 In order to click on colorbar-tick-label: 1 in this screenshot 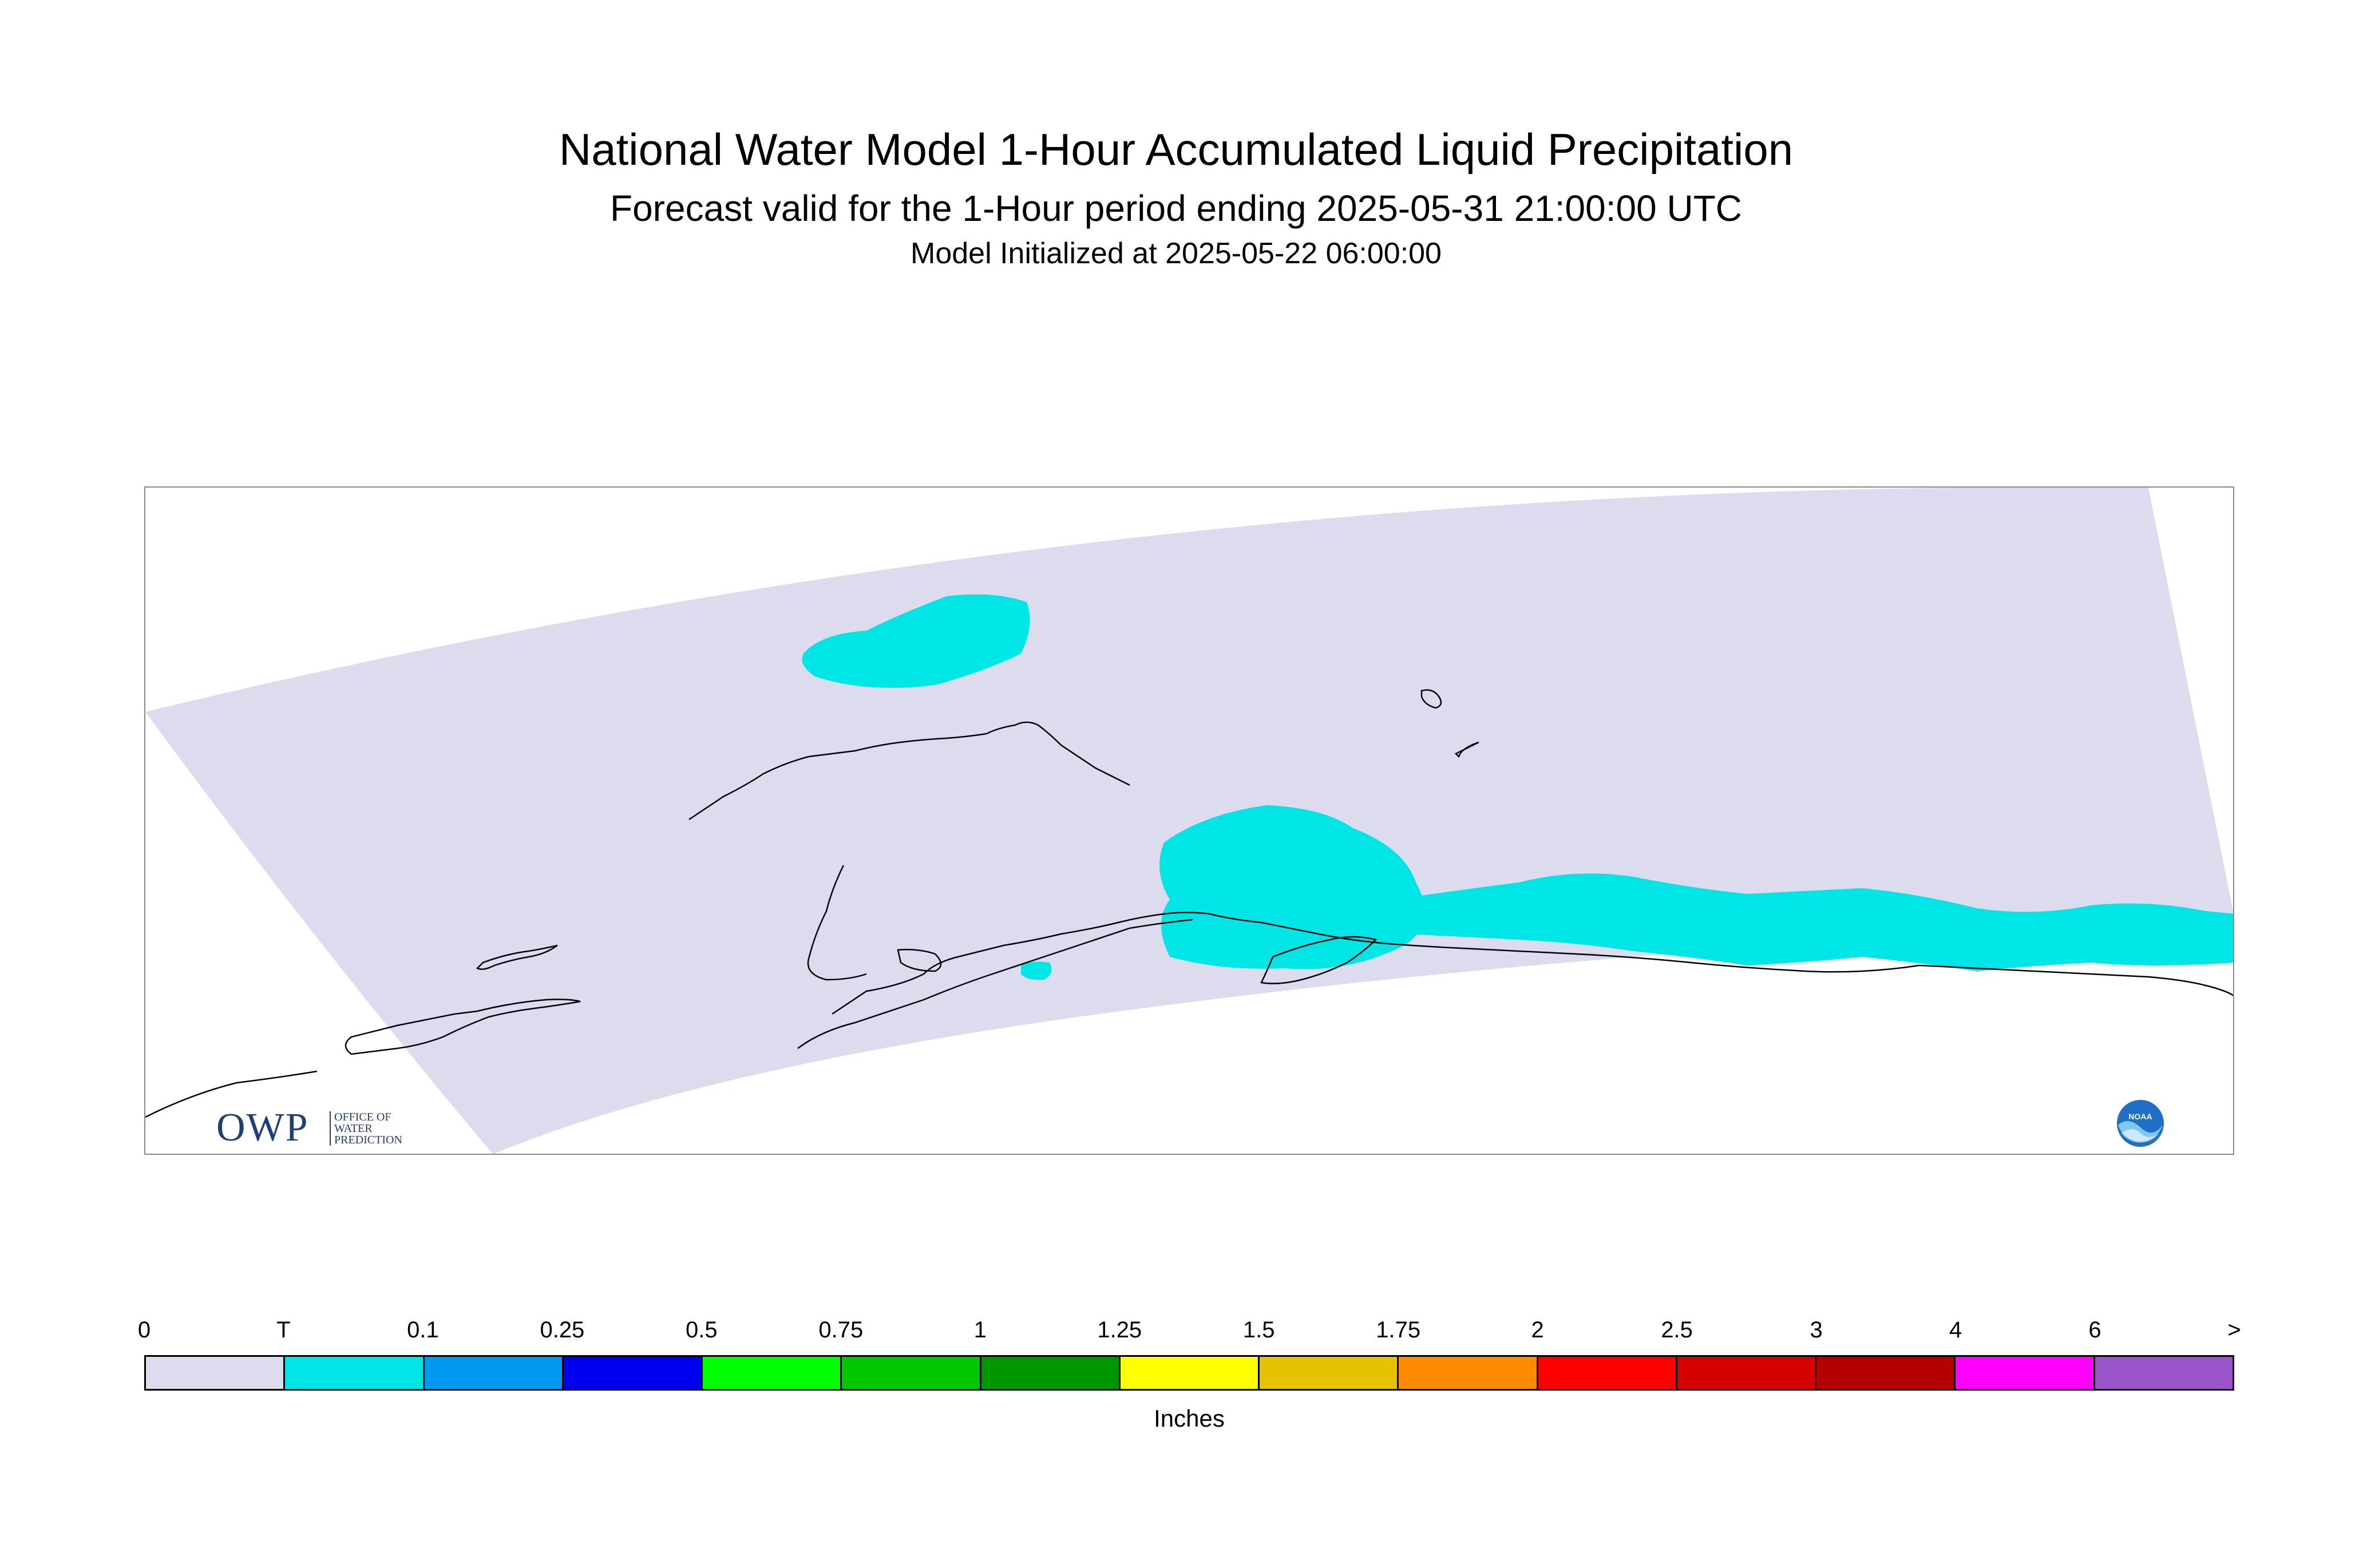, I will do `click(980, 1330)`.